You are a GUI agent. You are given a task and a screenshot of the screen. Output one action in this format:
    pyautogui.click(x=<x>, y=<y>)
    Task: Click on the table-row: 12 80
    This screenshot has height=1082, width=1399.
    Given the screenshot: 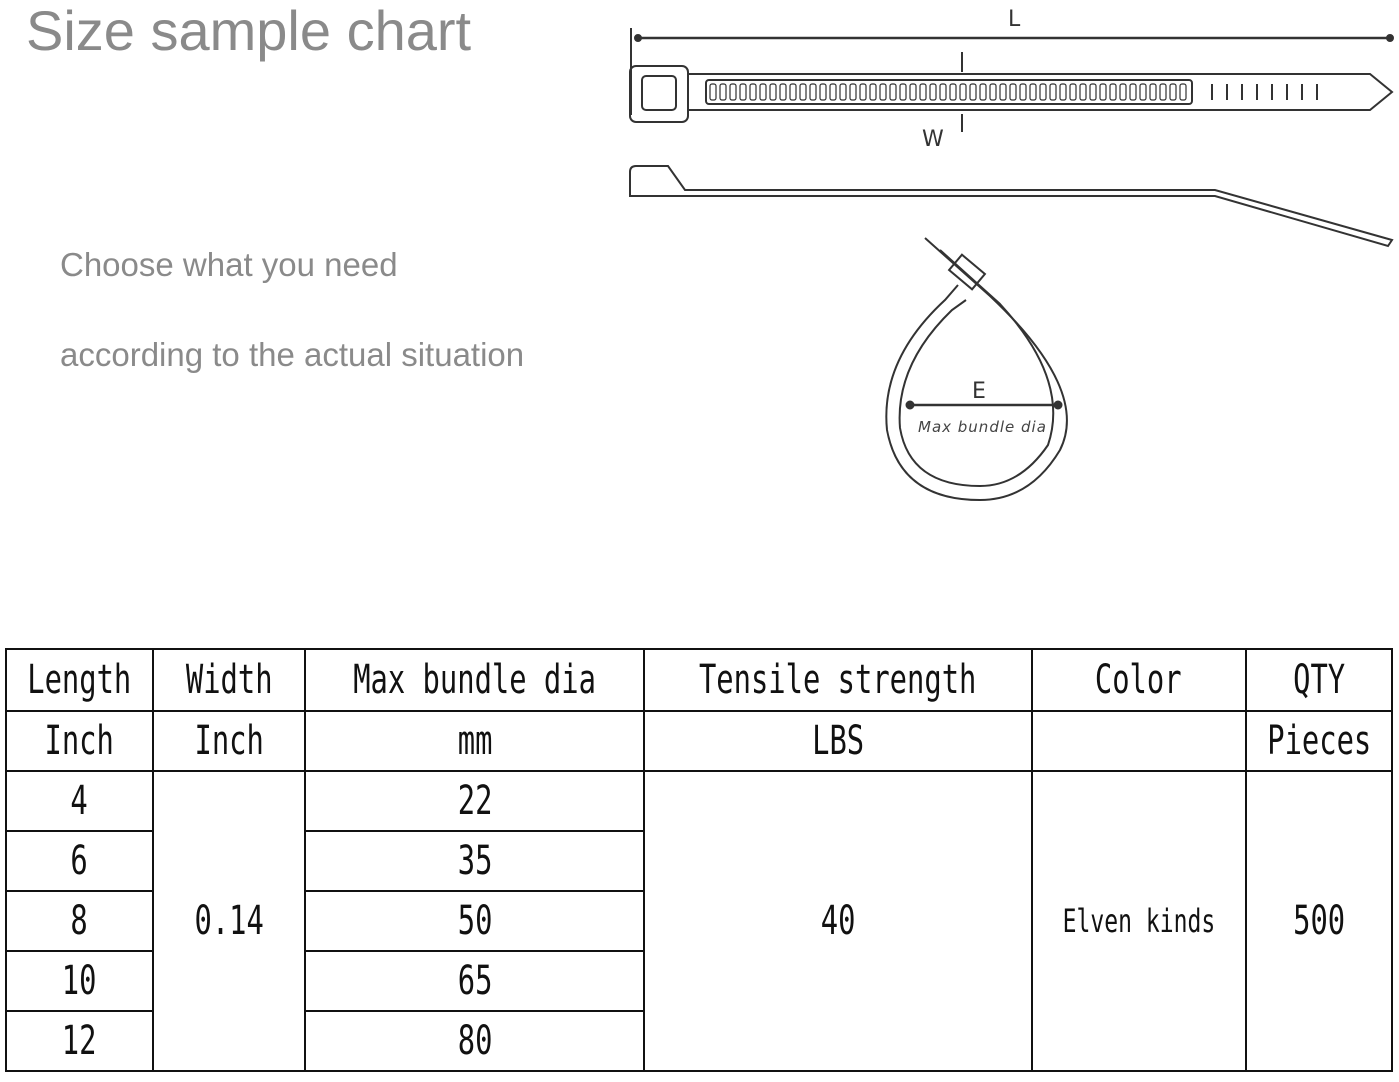 What is the action you would take?
    pyautogui.click(x=698, y=1041)
    